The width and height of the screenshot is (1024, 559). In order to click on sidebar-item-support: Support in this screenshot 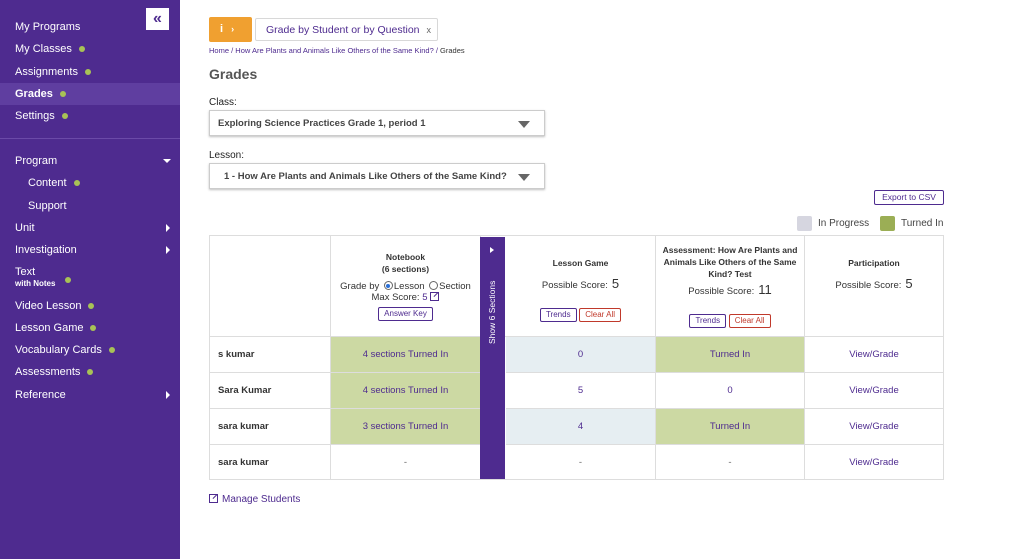, I will do `click(90, 206)`.